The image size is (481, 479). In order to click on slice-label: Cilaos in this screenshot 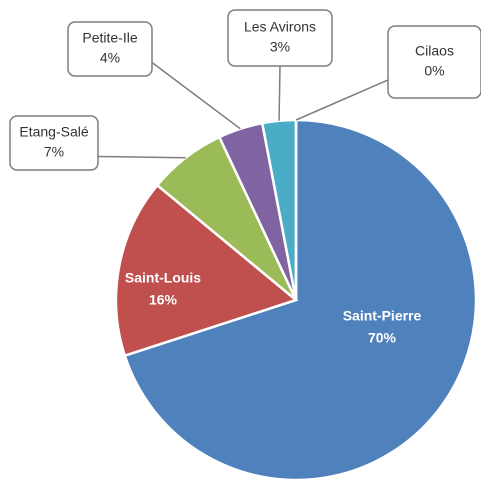, I will do `click(434, 51)`.